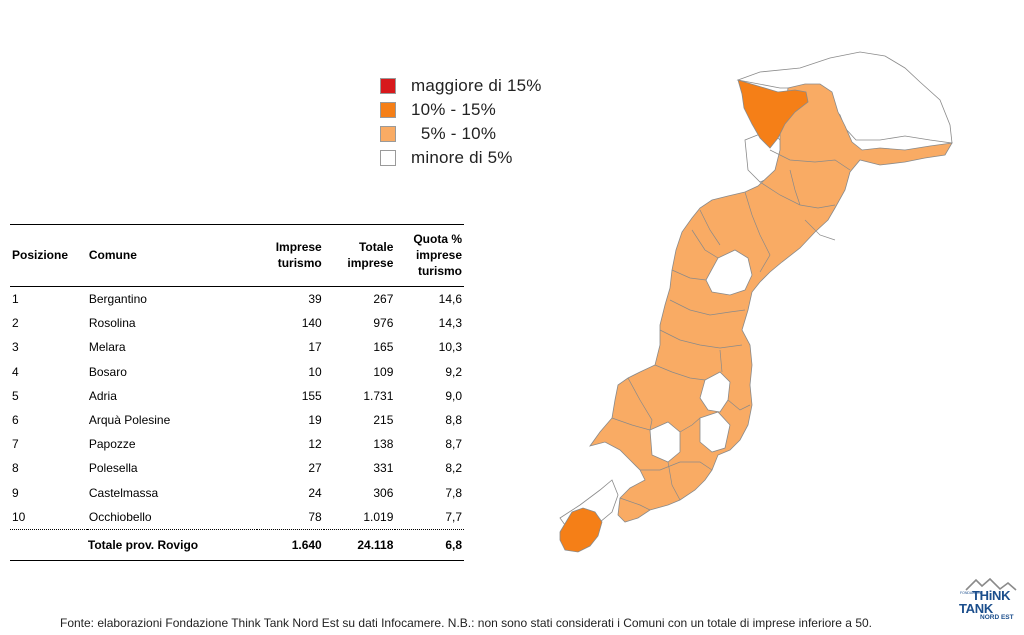 The height and width of the screenshot is (635, 1024). I want to click on header-totale-imprese: Totale imprese, so click(359, 255).